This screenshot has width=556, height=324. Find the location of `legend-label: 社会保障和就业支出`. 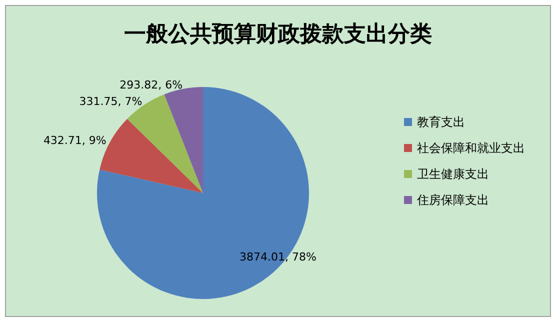

legend-label: 社会保障和就业支出 is located at coordinates (471, 148).